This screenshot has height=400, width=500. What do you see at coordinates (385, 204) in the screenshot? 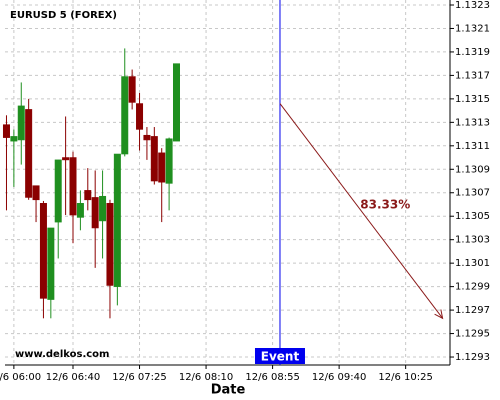
I see `arrow-label: 83.33%` at bounding box center [385, 204].